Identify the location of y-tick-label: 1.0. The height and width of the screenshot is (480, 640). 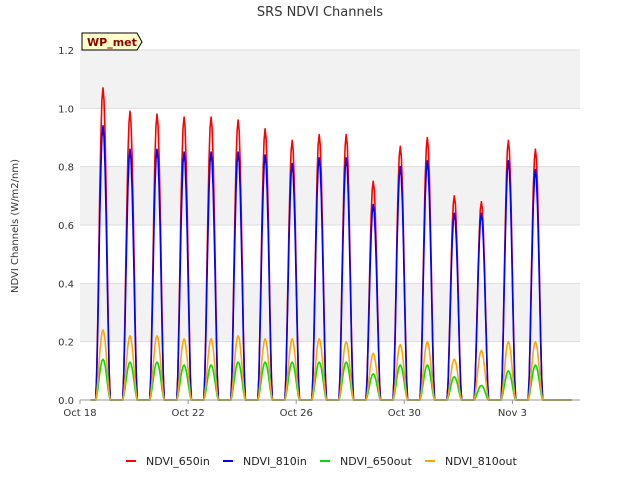
(66, 109).